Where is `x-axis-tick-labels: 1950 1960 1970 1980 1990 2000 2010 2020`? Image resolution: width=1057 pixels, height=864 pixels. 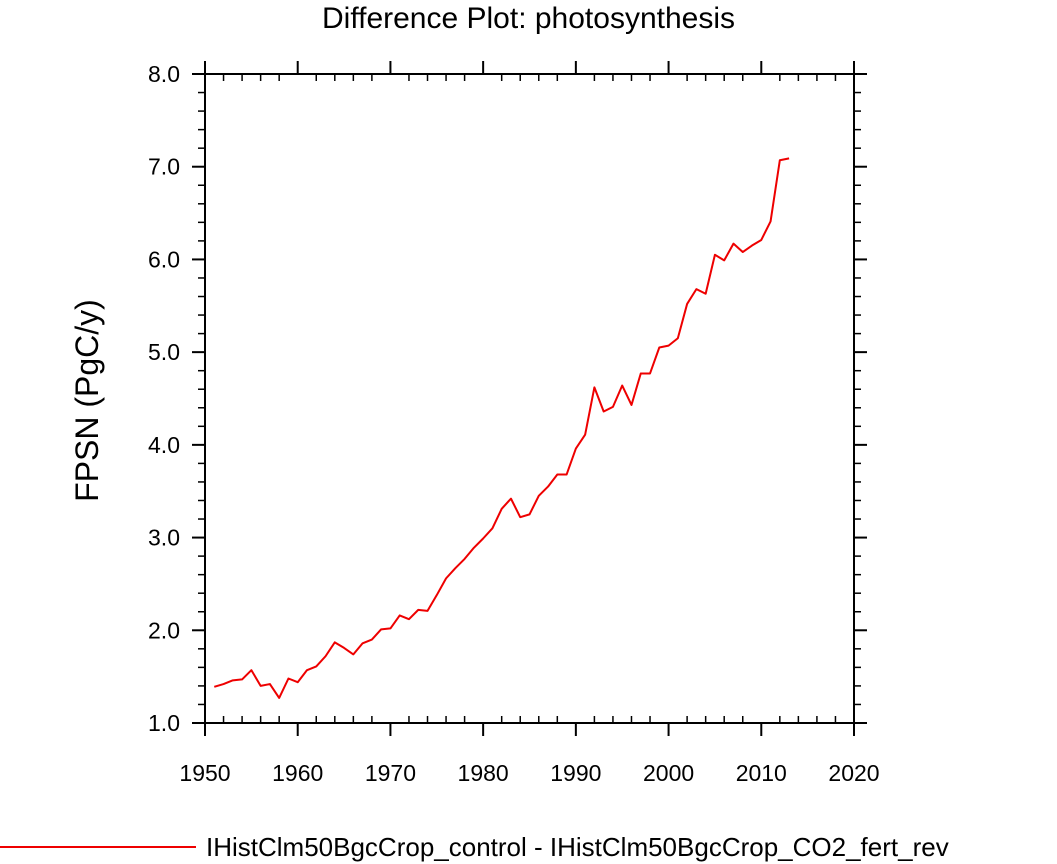 x-axis-tick-labels: 1950 1960 1970 1980 1990 2000 2010 2020 is located at coordinates (529, 773).